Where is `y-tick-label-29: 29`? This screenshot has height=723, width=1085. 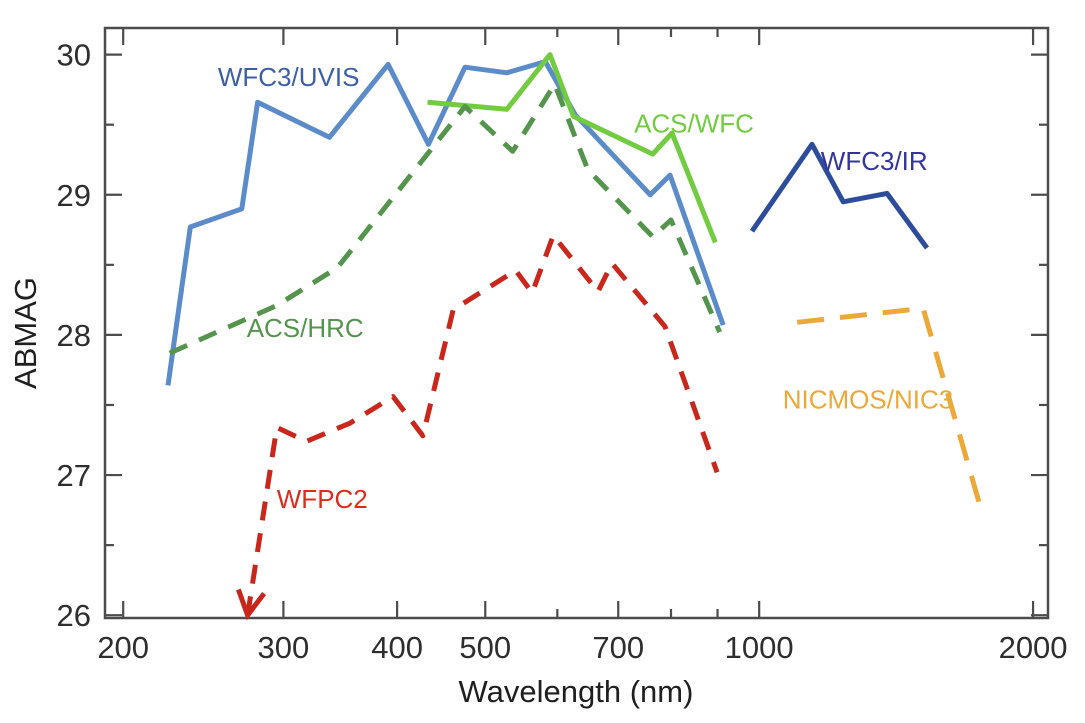
y-tick-label-29: 29 is located at coordinates (74, 195).